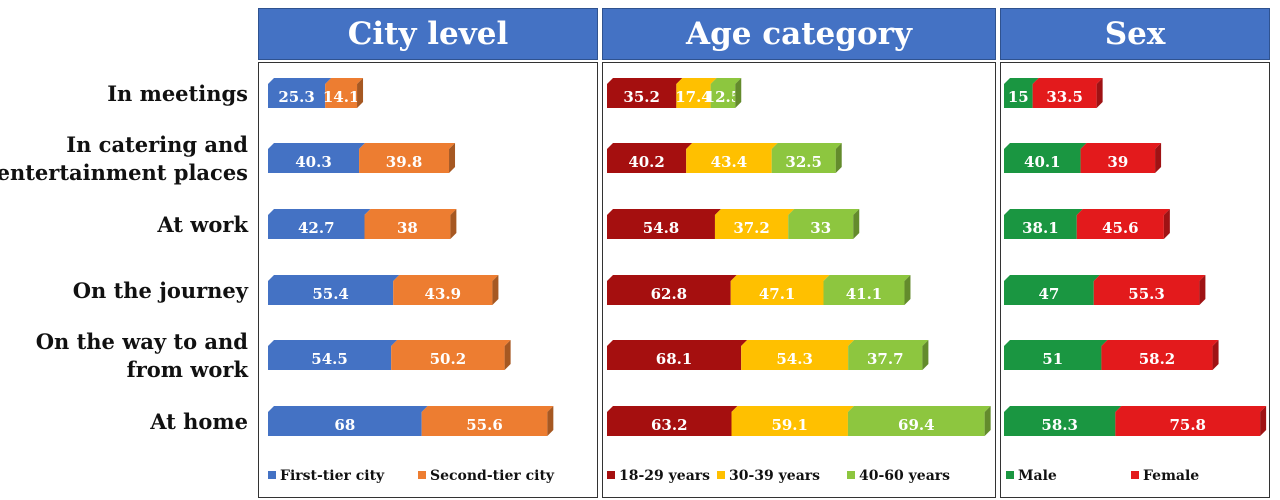  I want to click on bar-label-2-3-1: 55.3, so click(1146, 294).